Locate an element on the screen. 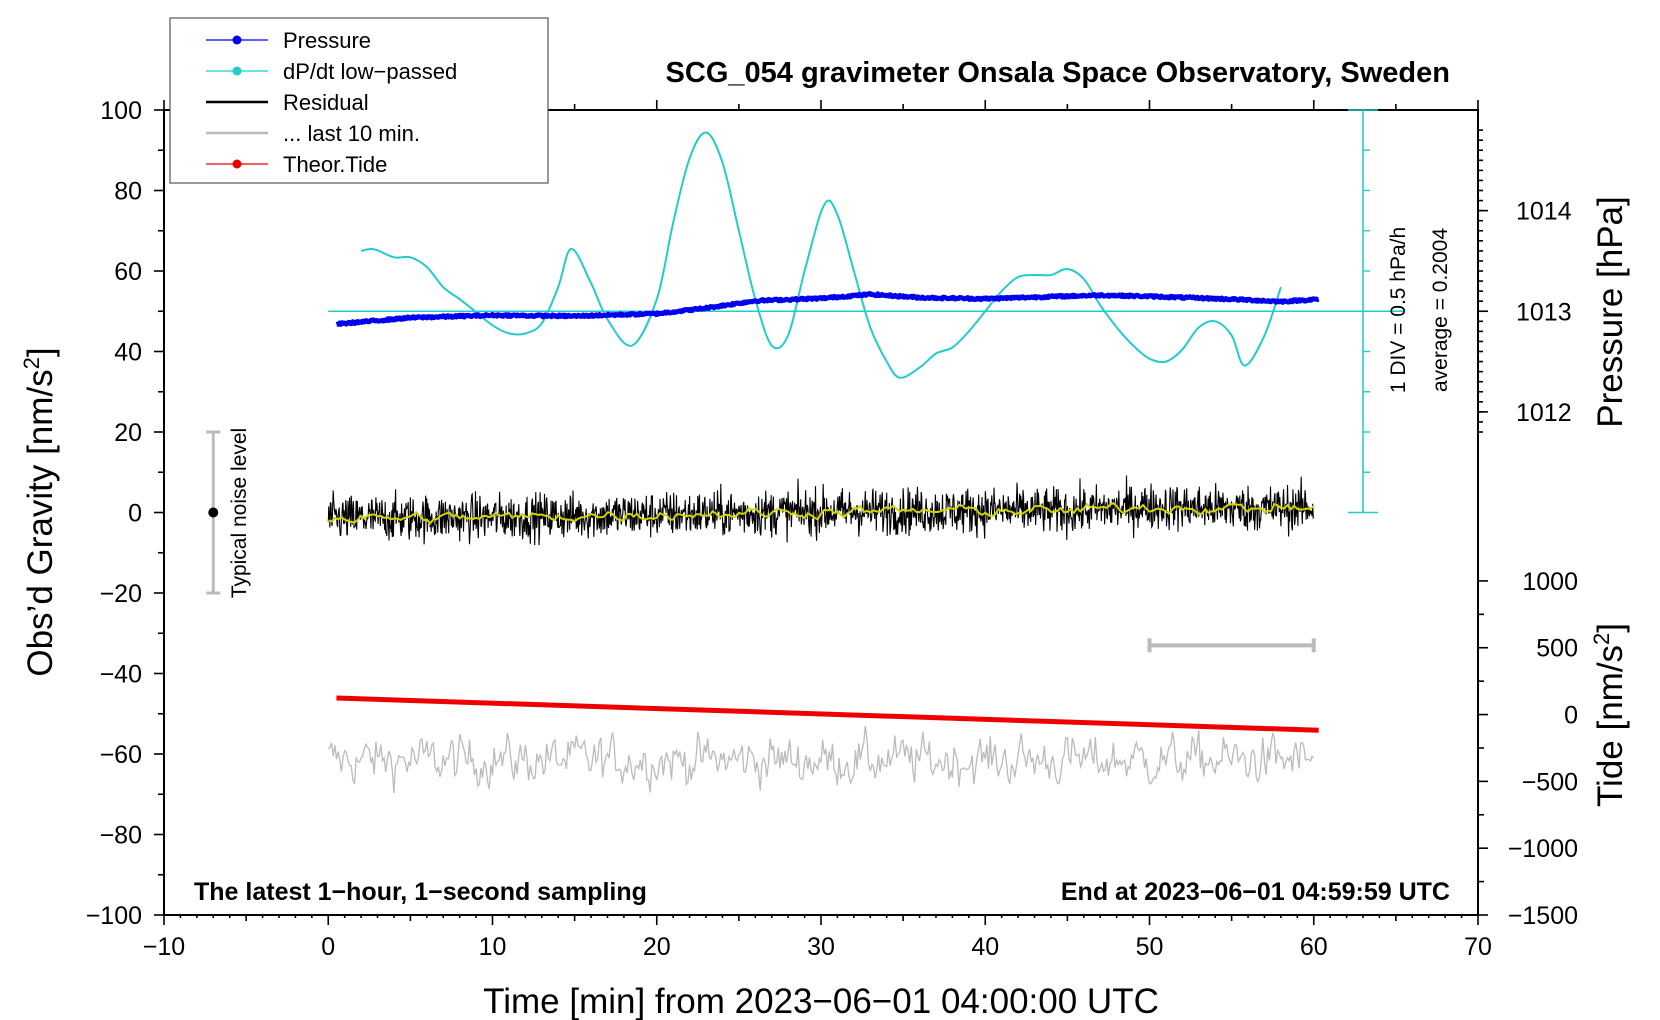  y-tick-label: 0 is located at coordinates (135, 514).